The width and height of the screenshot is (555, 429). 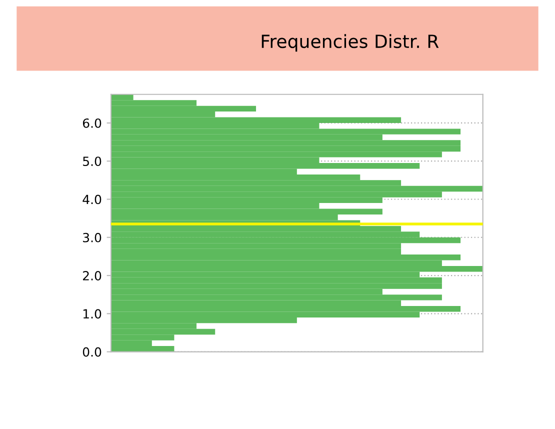 I want to click on y-tick-label: 0.0, so click(x=92, y=352).